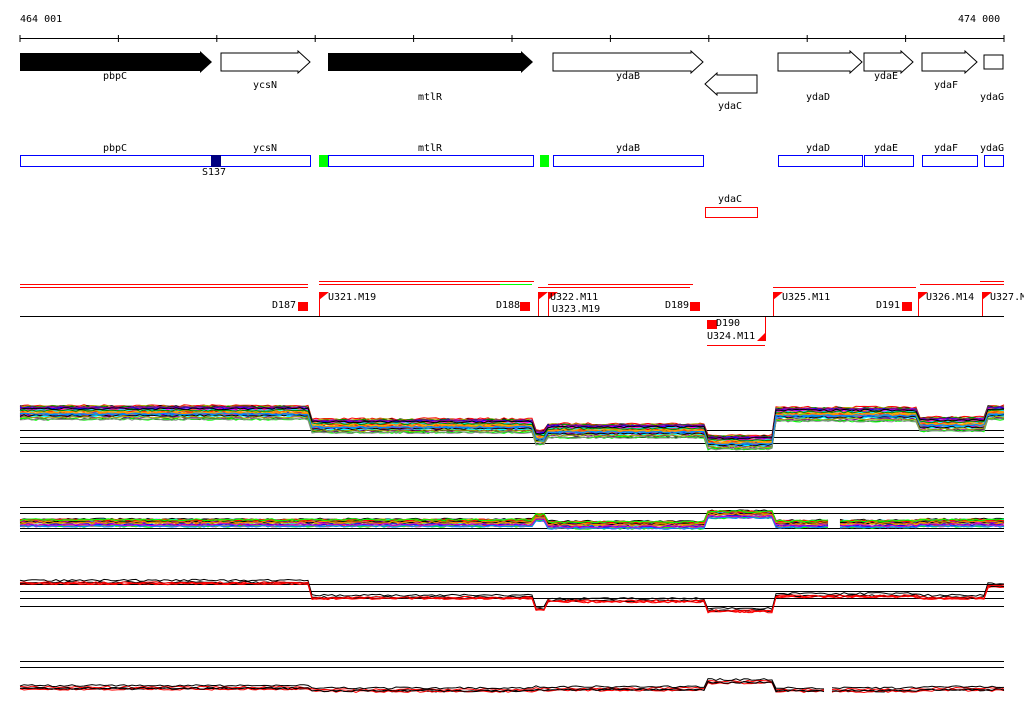 The image size is (1024, 714). I want to click on gene-track, so click(512, 73).